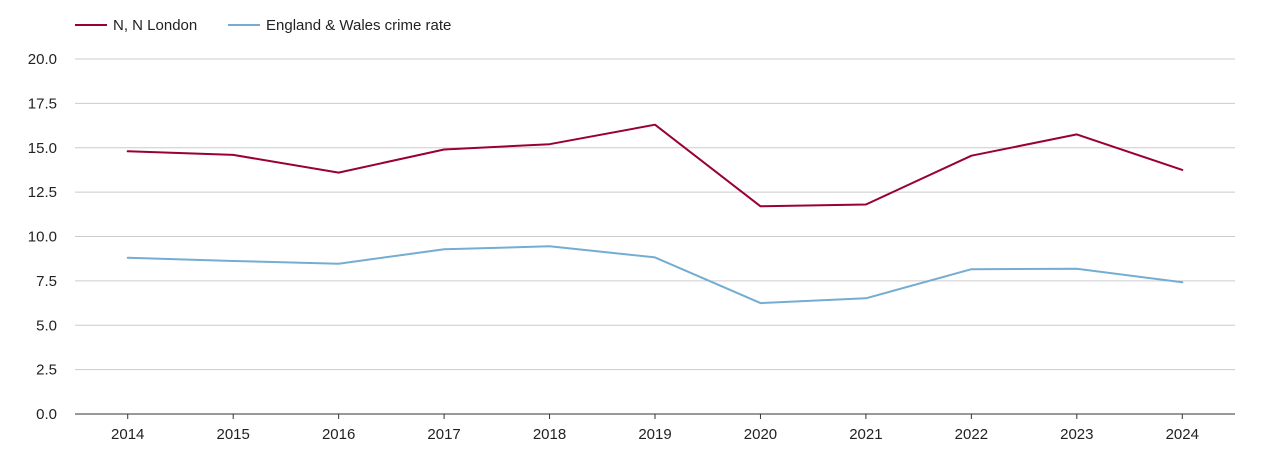  I want to click on legend-item-n-london: N, N London, so click(136, 25).